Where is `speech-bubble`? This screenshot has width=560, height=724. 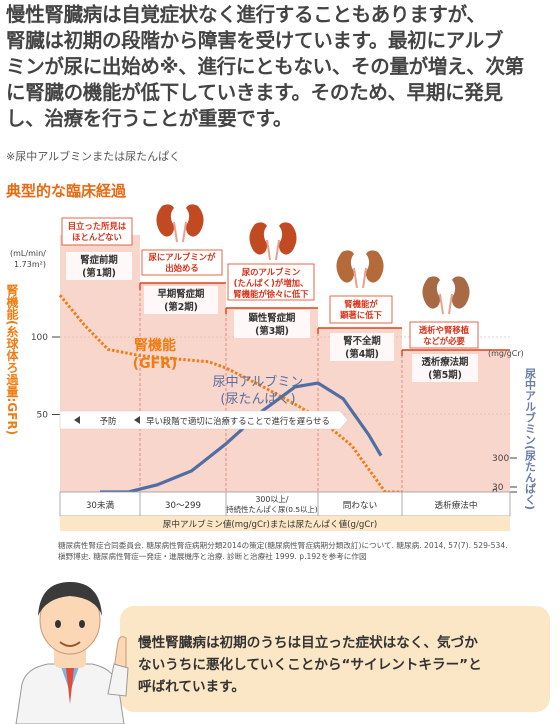 speech-bubble is located at coordinates (335, 659).